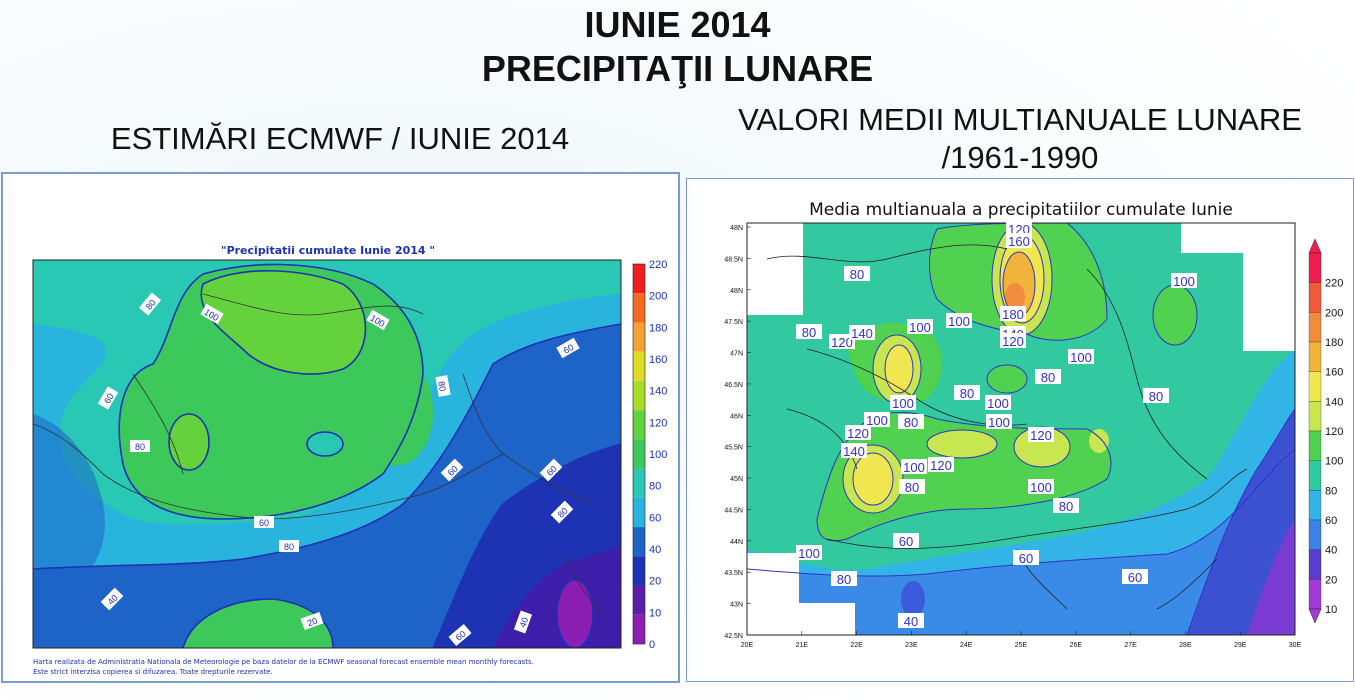  What do you see at coordinates (1331, 551) in the screenshot?
I see `right-legend-label: 40` at bounding box center [1331, 551].